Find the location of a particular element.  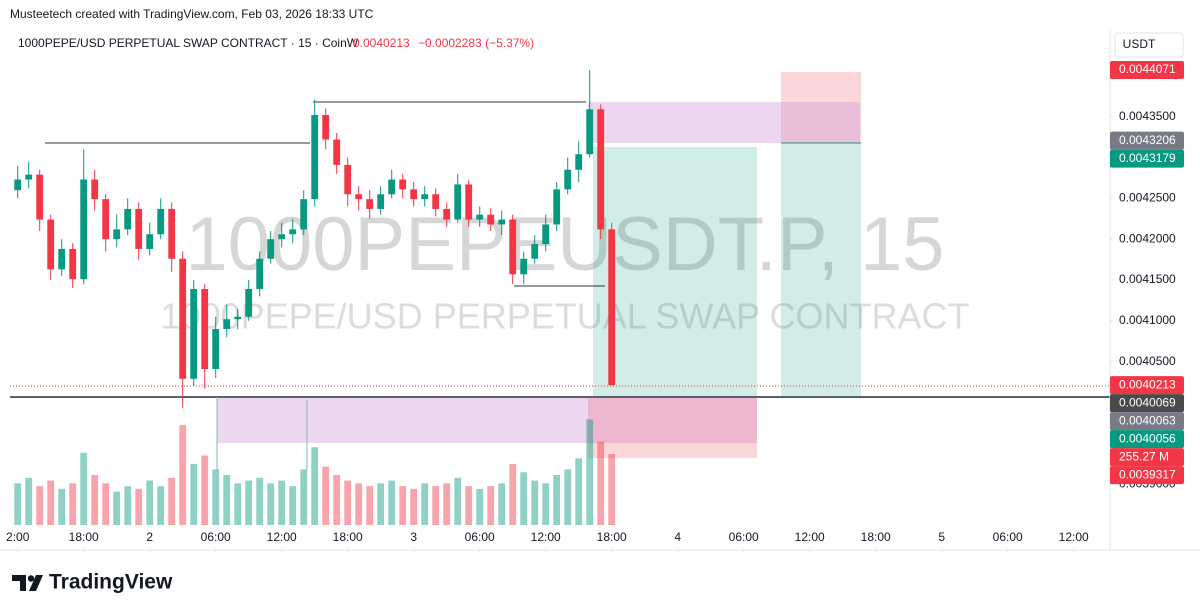

y-tick-label: 0.0043500 is located at coordinates (1147, 116).